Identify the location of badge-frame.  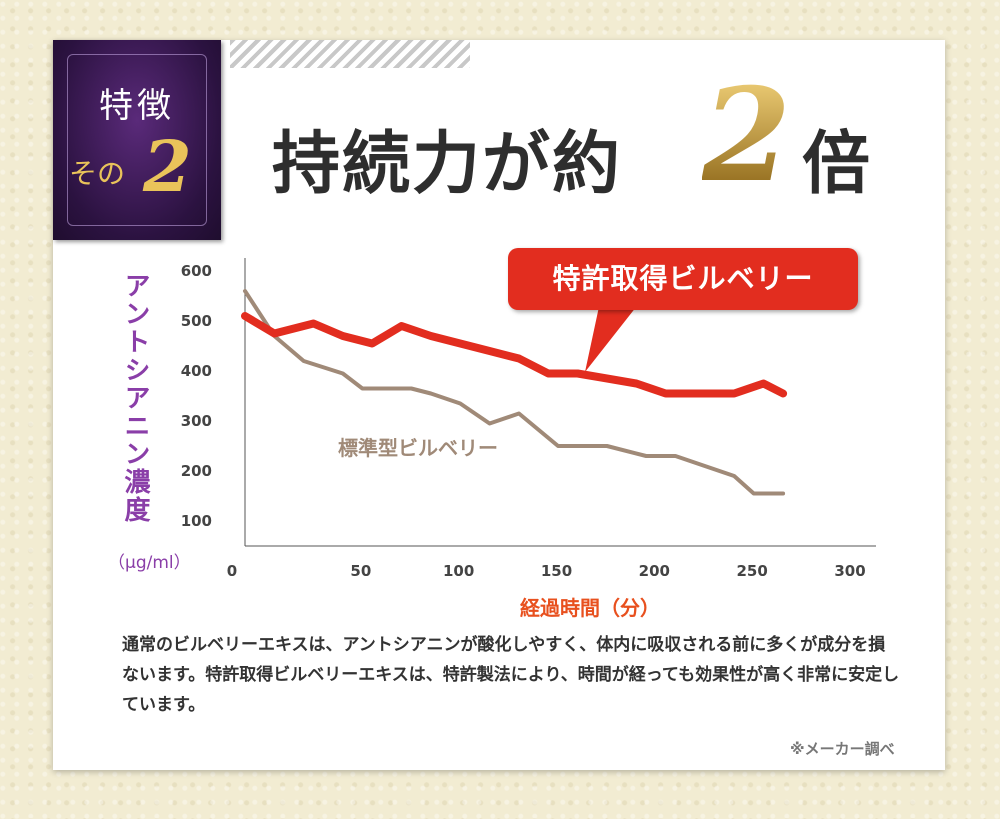
(137, 140).